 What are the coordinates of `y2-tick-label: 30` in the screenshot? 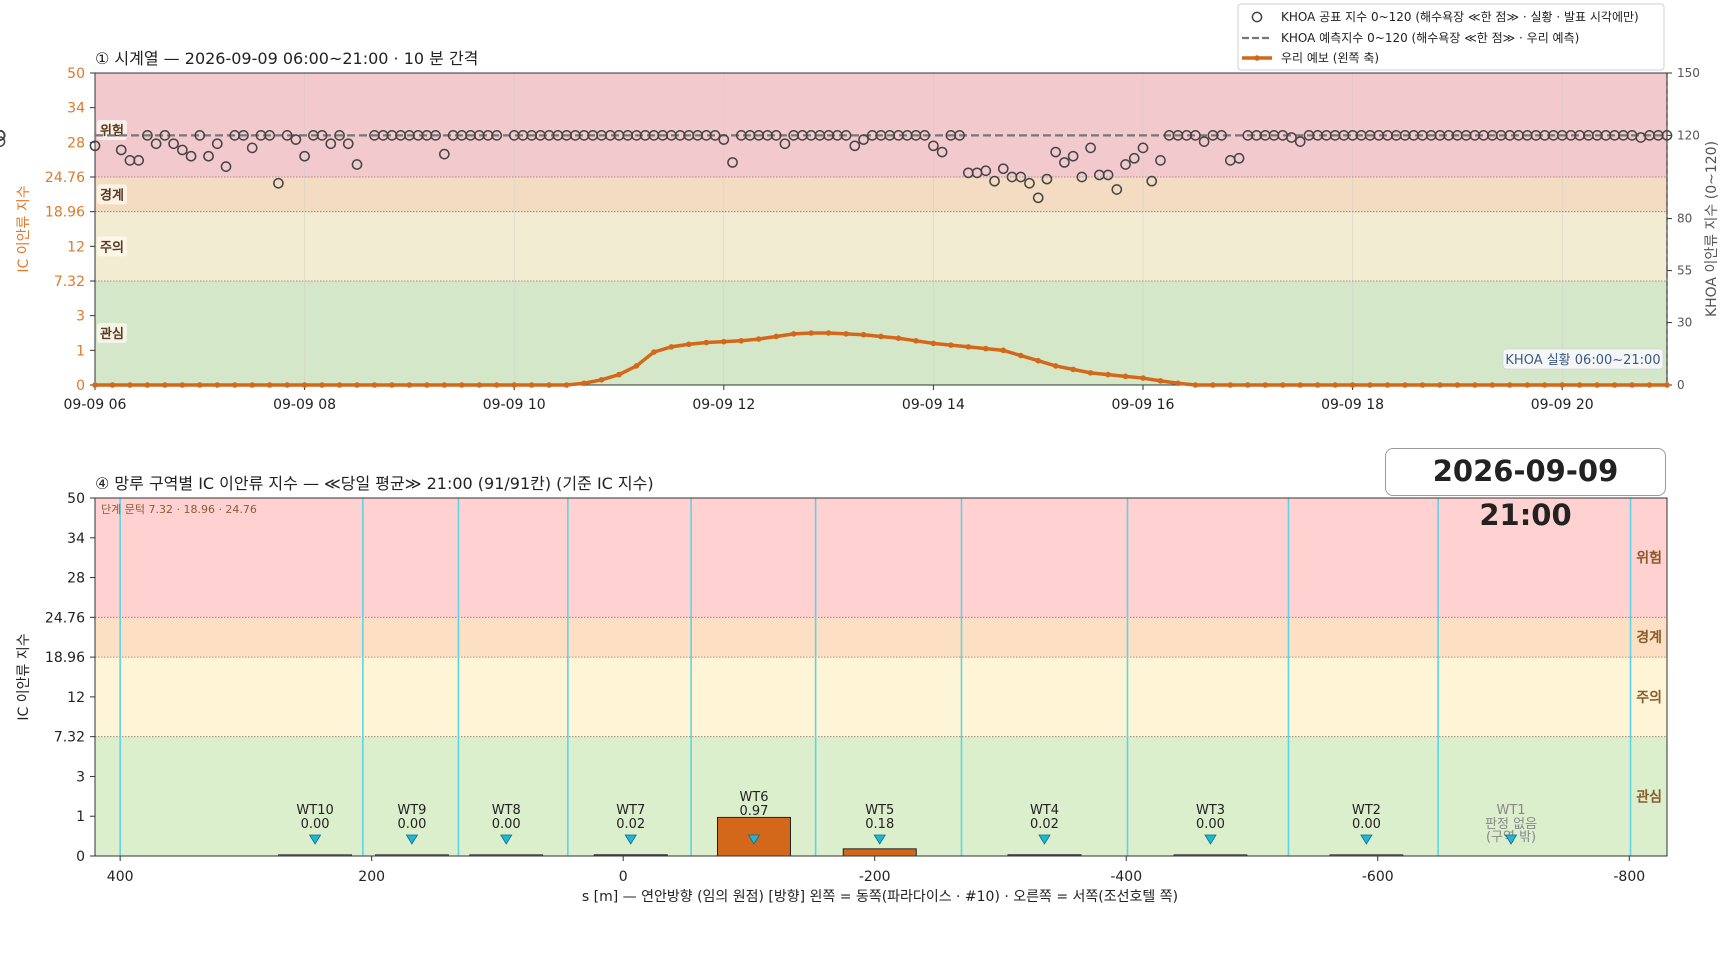 It's located at (1684, 323).